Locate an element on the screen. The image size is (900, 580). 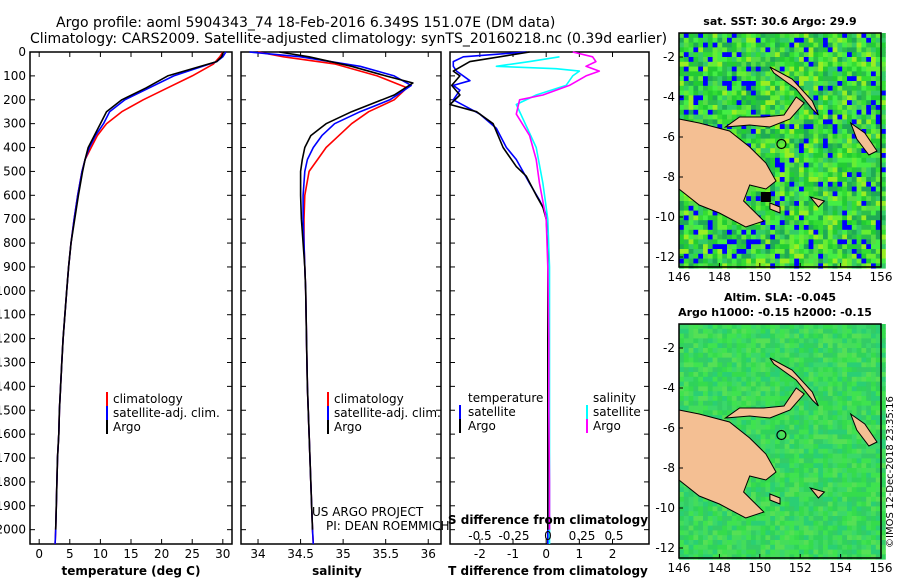
lon-tick-label: 148 is located at coordinates (719, 277).